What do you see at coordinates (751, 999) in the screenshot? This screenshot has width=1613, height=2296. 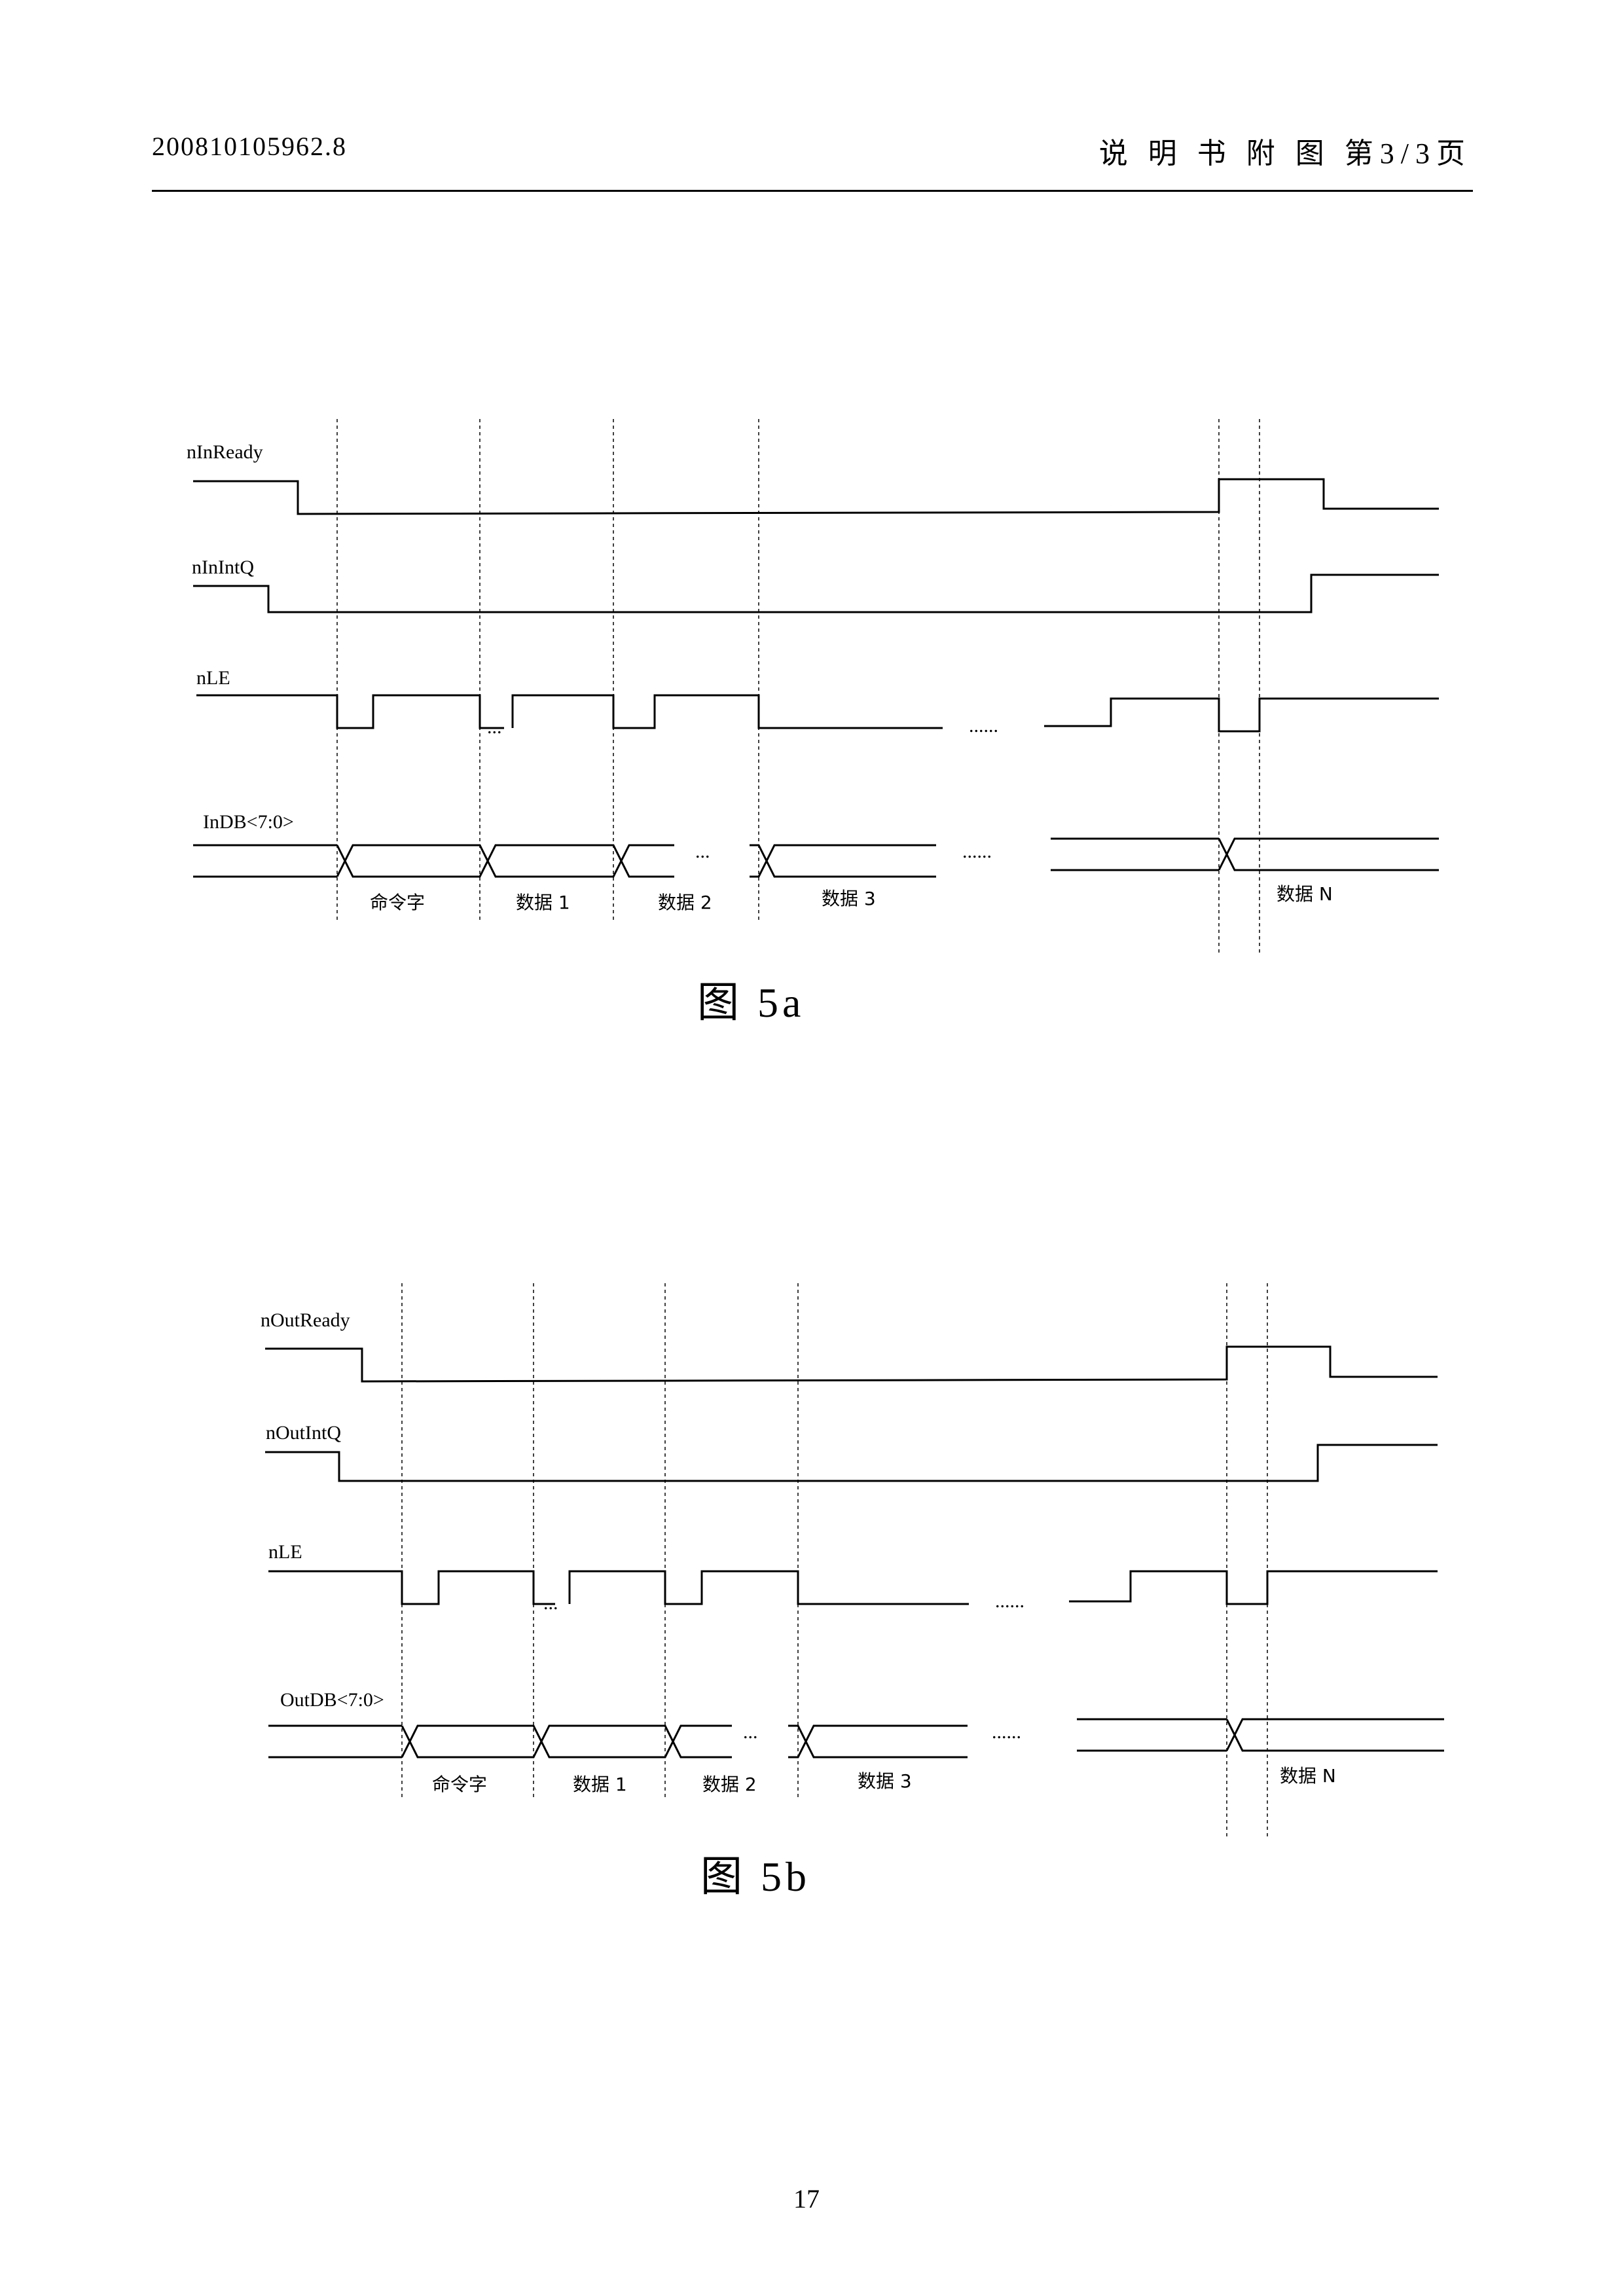 I see `figure-caption-5a: 图 5a` at bounding box center [751, 999].